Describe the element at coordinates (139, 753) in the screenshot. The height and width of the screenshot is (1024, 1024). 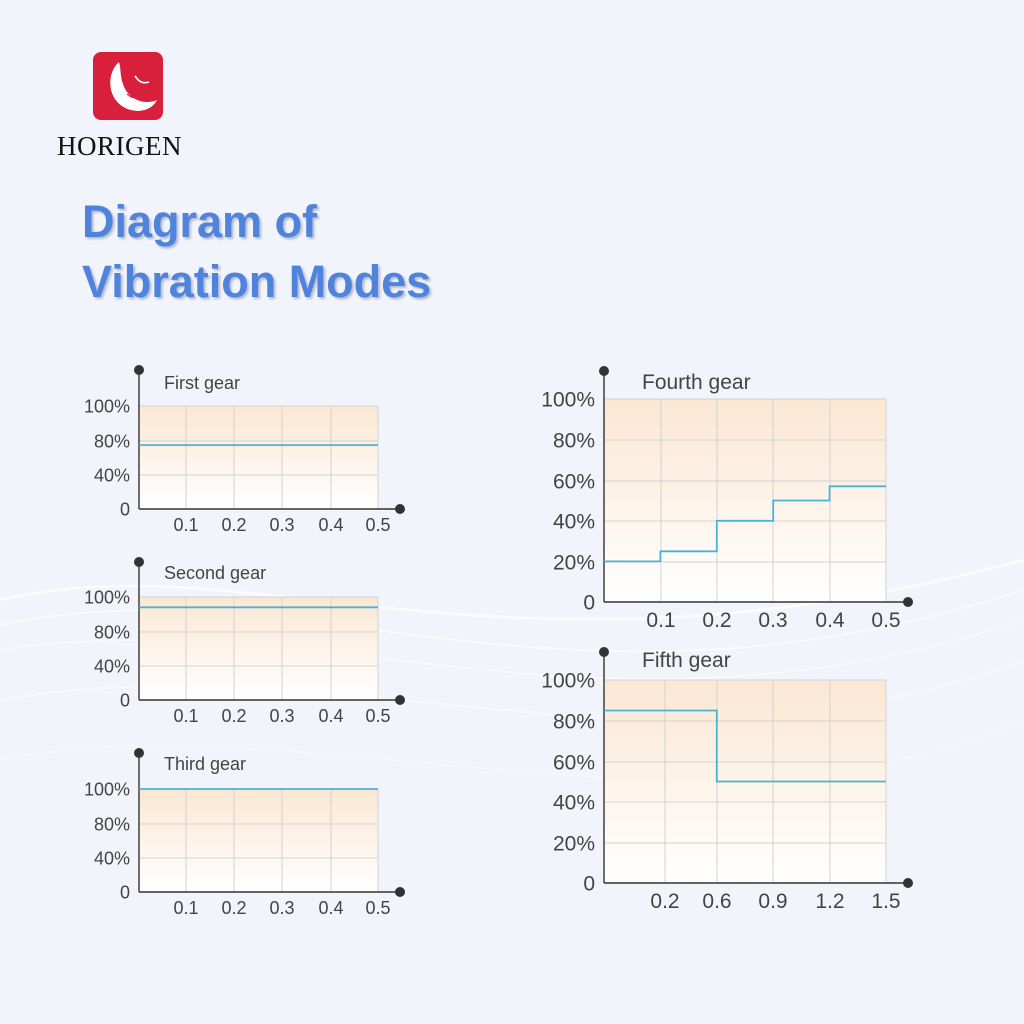
I see `third-gear-y-axis-end` at that location.